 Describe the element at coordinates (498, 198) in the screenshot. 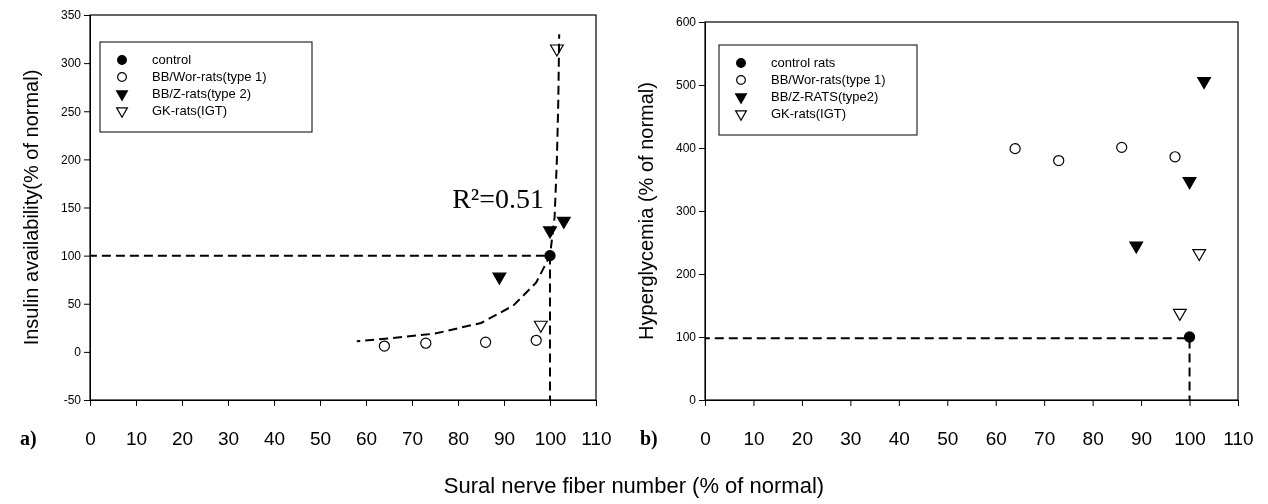

I see `annotation: R²=0.51` at that location.